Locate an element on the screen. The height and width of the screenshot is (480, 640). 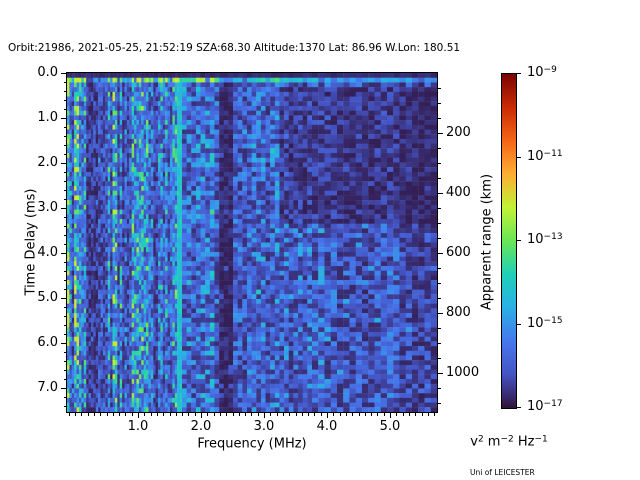
y-right-axis-label: Apparent range (km) is located at coordinates (487, 242).